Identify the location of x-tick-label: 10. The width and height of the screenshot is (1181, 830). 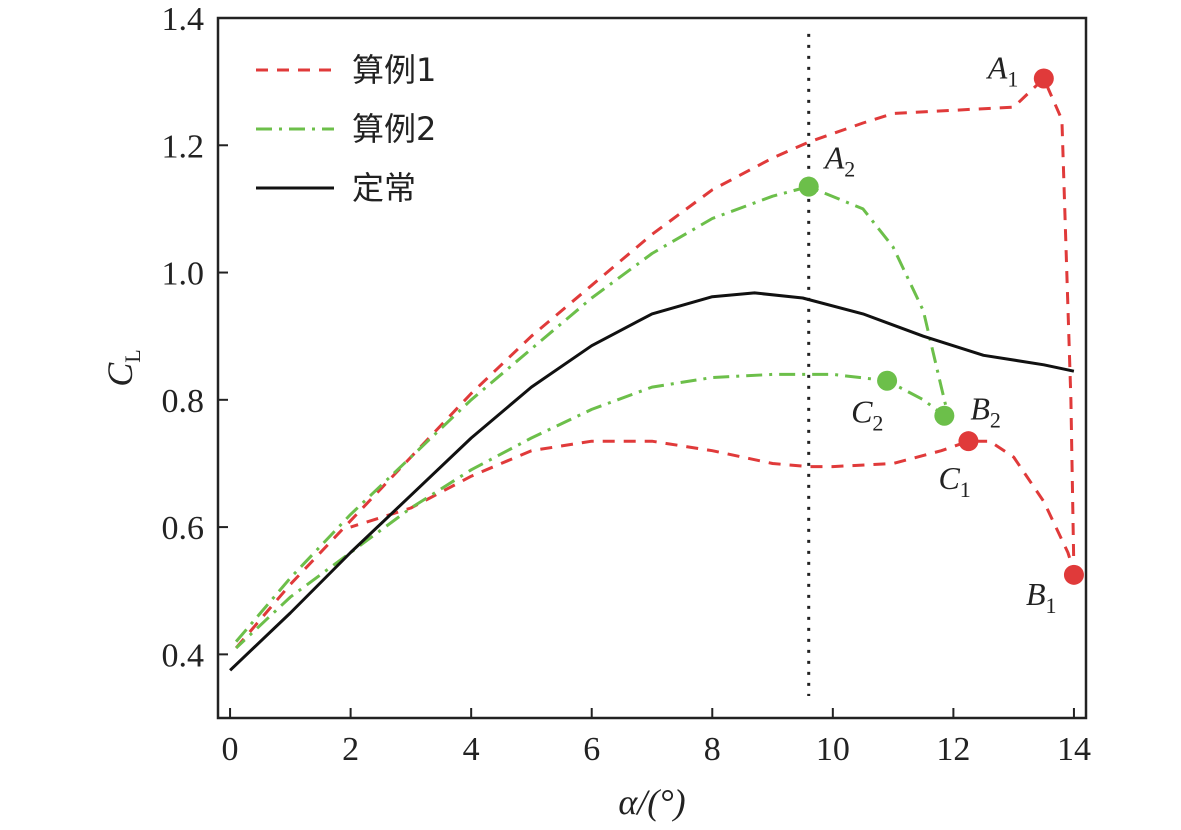
(833, 749).